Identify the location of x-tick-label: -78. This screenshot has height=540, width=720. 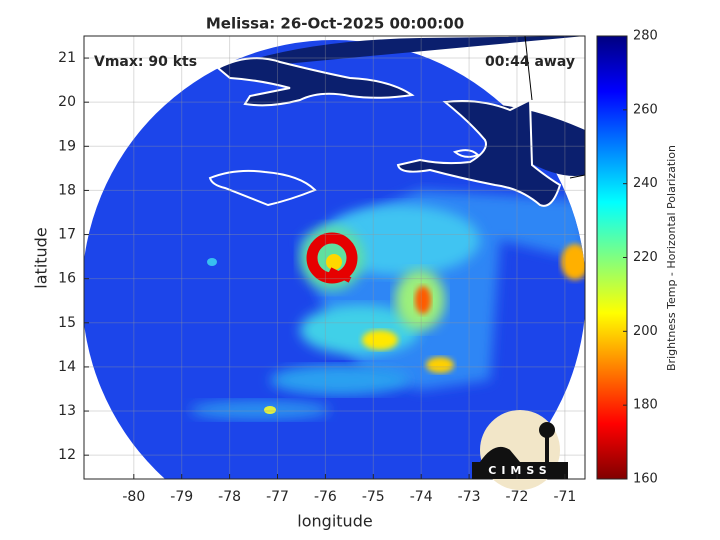
(229, 497).